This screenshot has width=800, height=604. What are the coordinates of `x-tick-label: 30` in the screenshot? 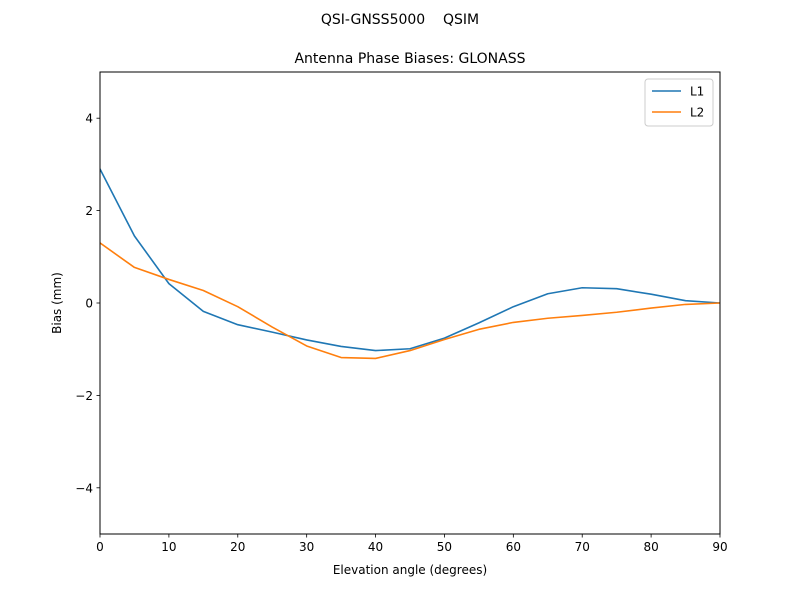 It's located at (306, 547).